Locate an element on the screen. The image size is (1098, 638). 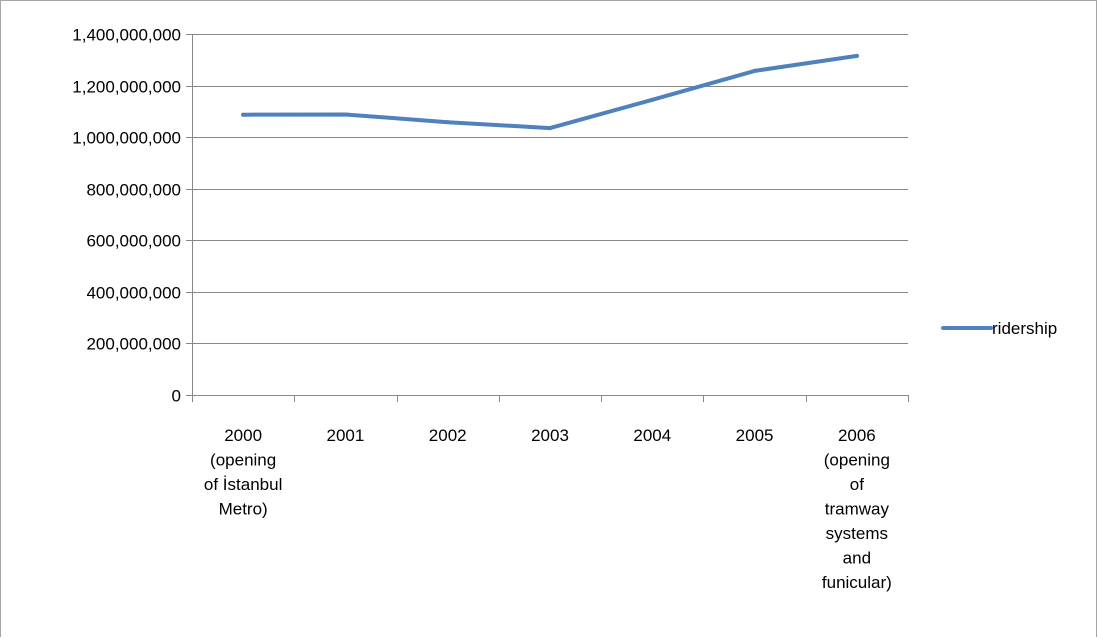
x-tick-label-line: 2002 is located at coordinates (448, 435).